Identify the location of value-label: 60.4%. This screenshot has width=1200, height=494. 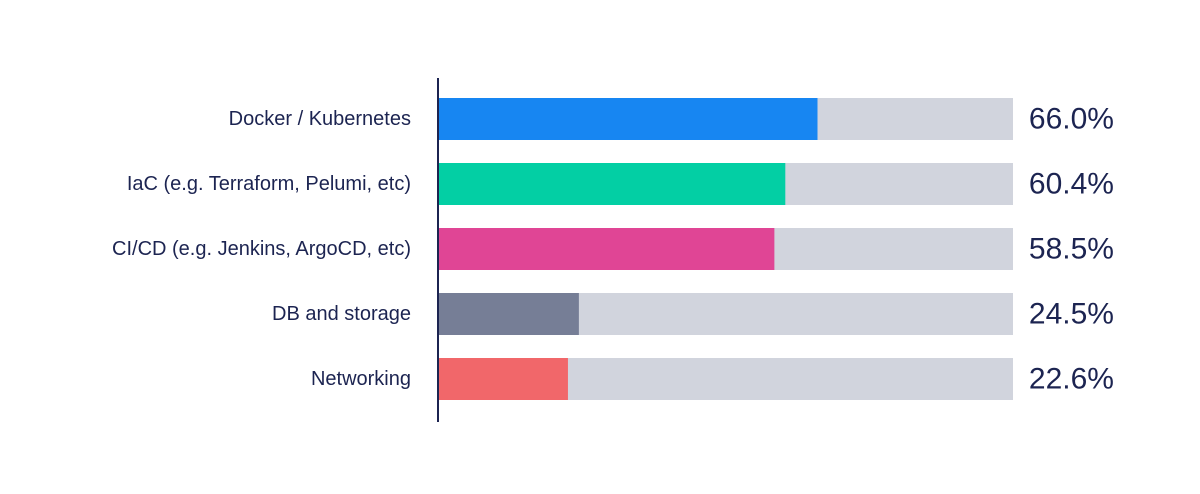
(1071, 184).